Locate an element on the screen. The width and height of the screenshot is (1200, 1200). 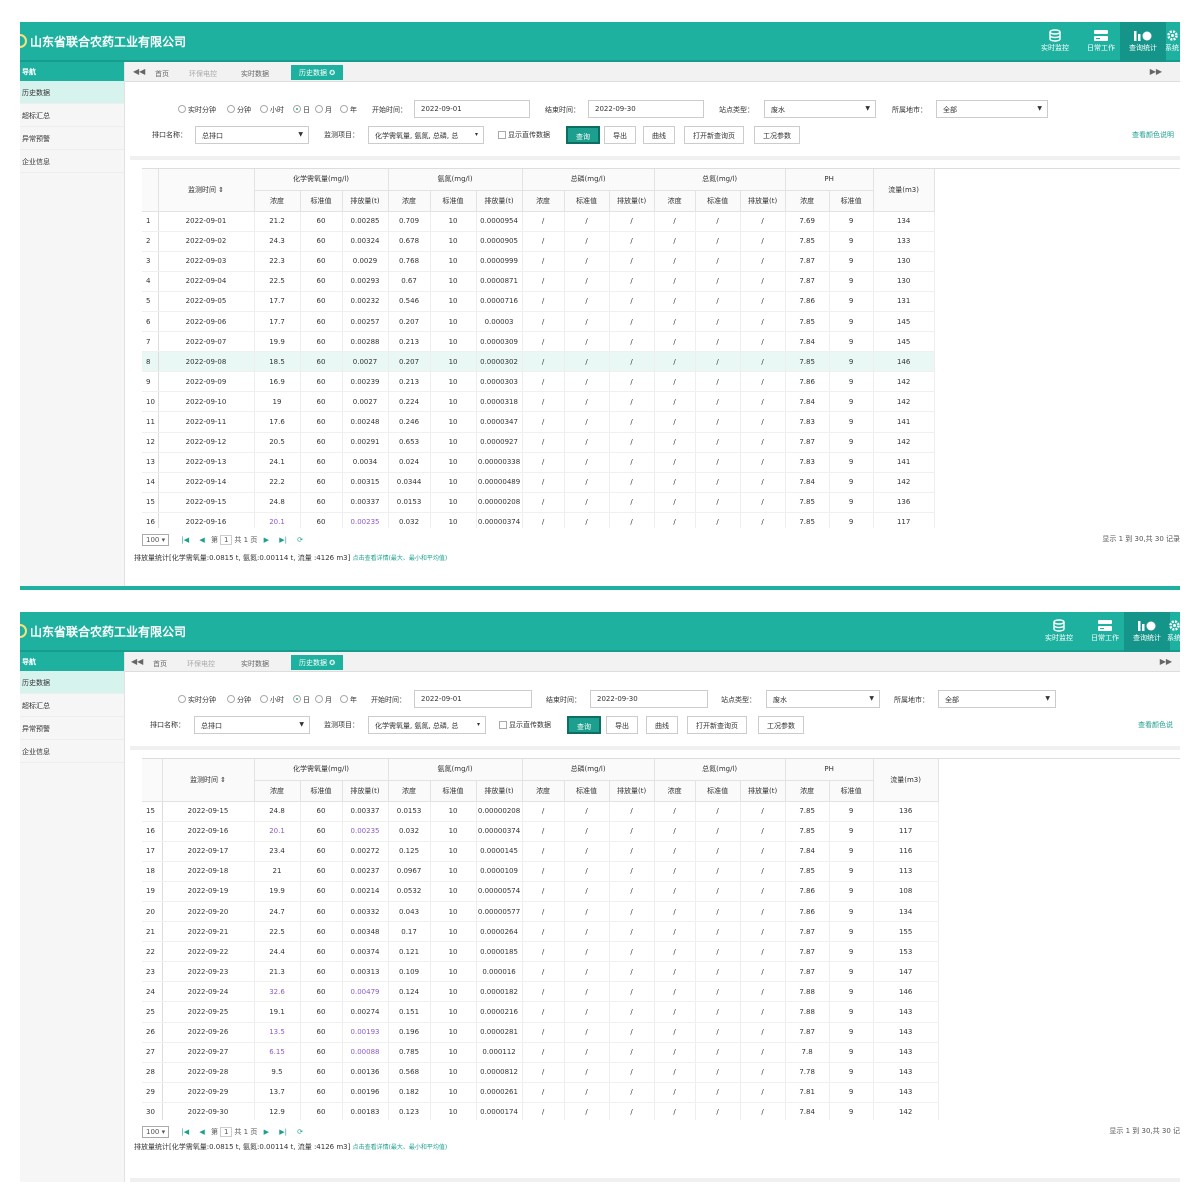
topbar-daily-work: 日常工作 is located at coordinates (1101, 42).